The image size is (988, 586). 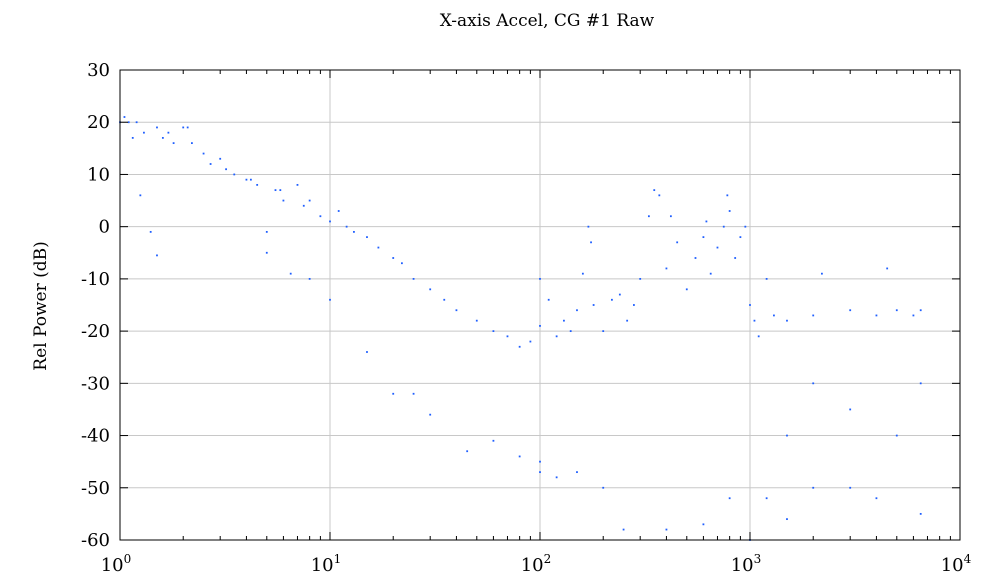 I want to click on y-tick-label: -50, so click(x=95, y=488).